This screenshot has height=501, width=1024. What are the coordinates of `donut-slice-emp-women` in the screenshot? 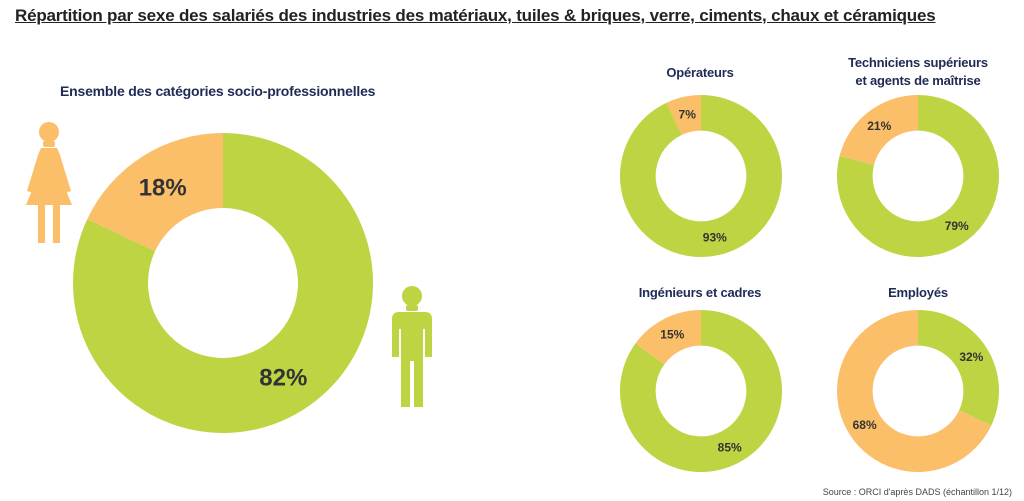 It's located at (914, 391).